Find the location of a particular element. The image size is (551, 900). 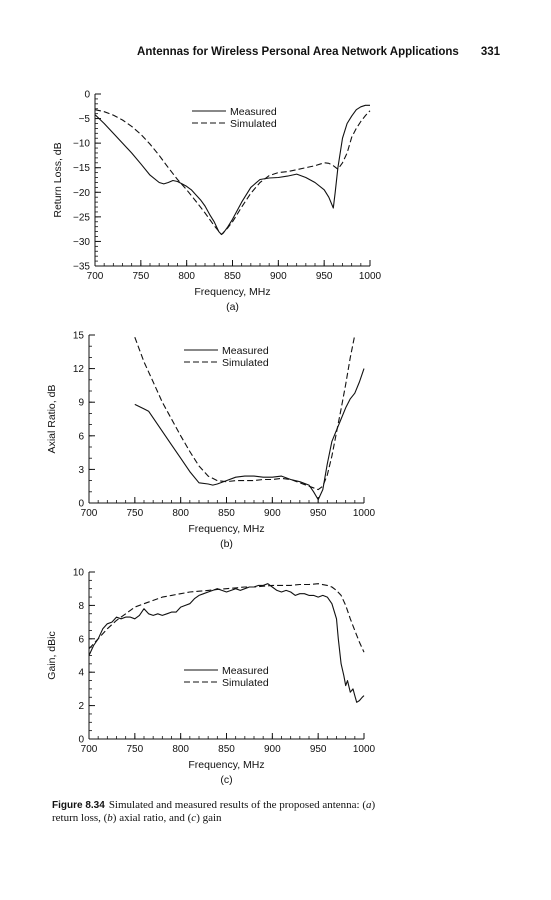

y-tick-label: −15 is located at coordinates (81, 168).